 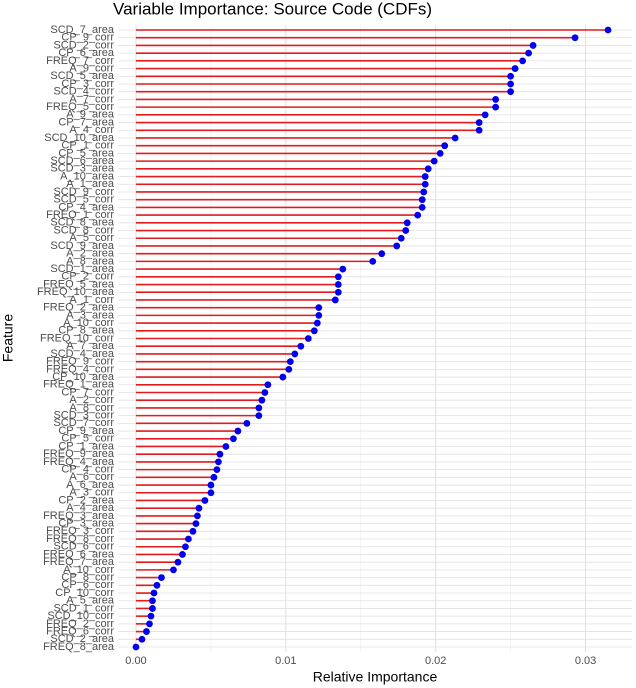 What do you see at coordinates (80, 631) in the screenshot?
I see `y-tick-label: FREQ_6_corr` at bounding box center [80, 631].